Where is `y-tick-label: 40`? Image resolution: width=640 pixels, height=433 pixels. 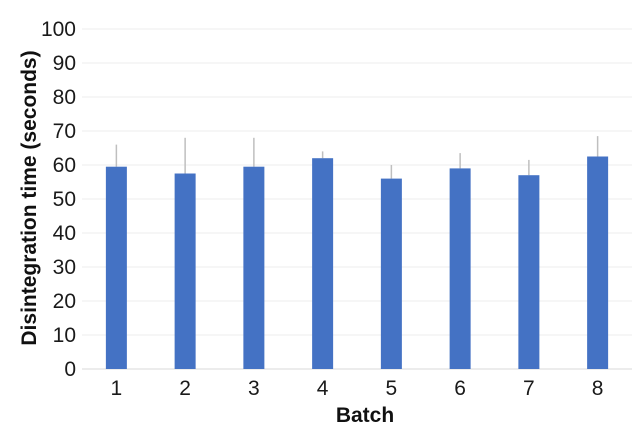 y-tick-label: 40 is located at coordinates (64, 233).